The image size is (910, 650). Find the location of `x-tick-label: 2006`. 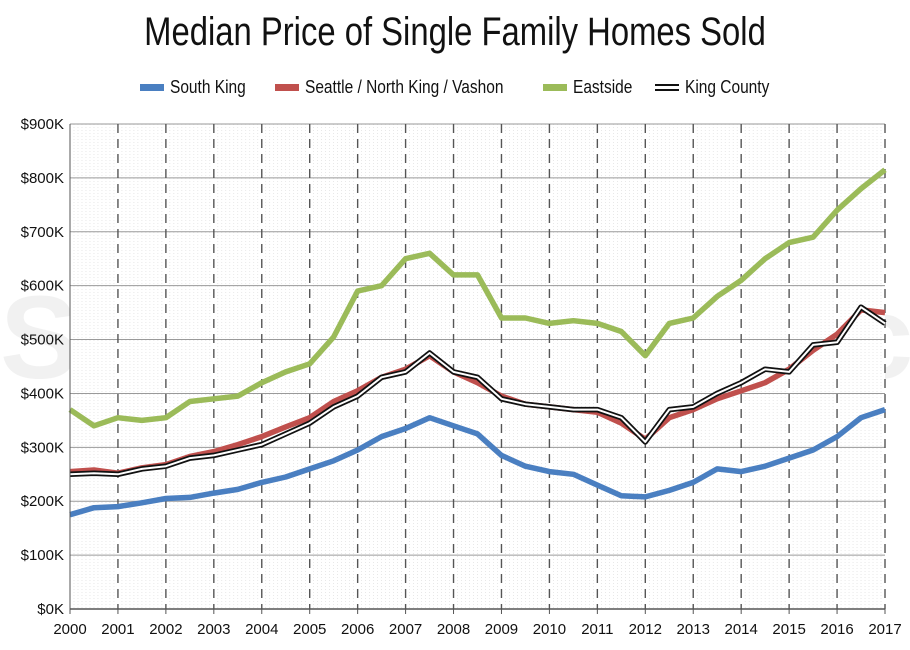

x-tick-label: 2006 is located at coordinates (357, 629).